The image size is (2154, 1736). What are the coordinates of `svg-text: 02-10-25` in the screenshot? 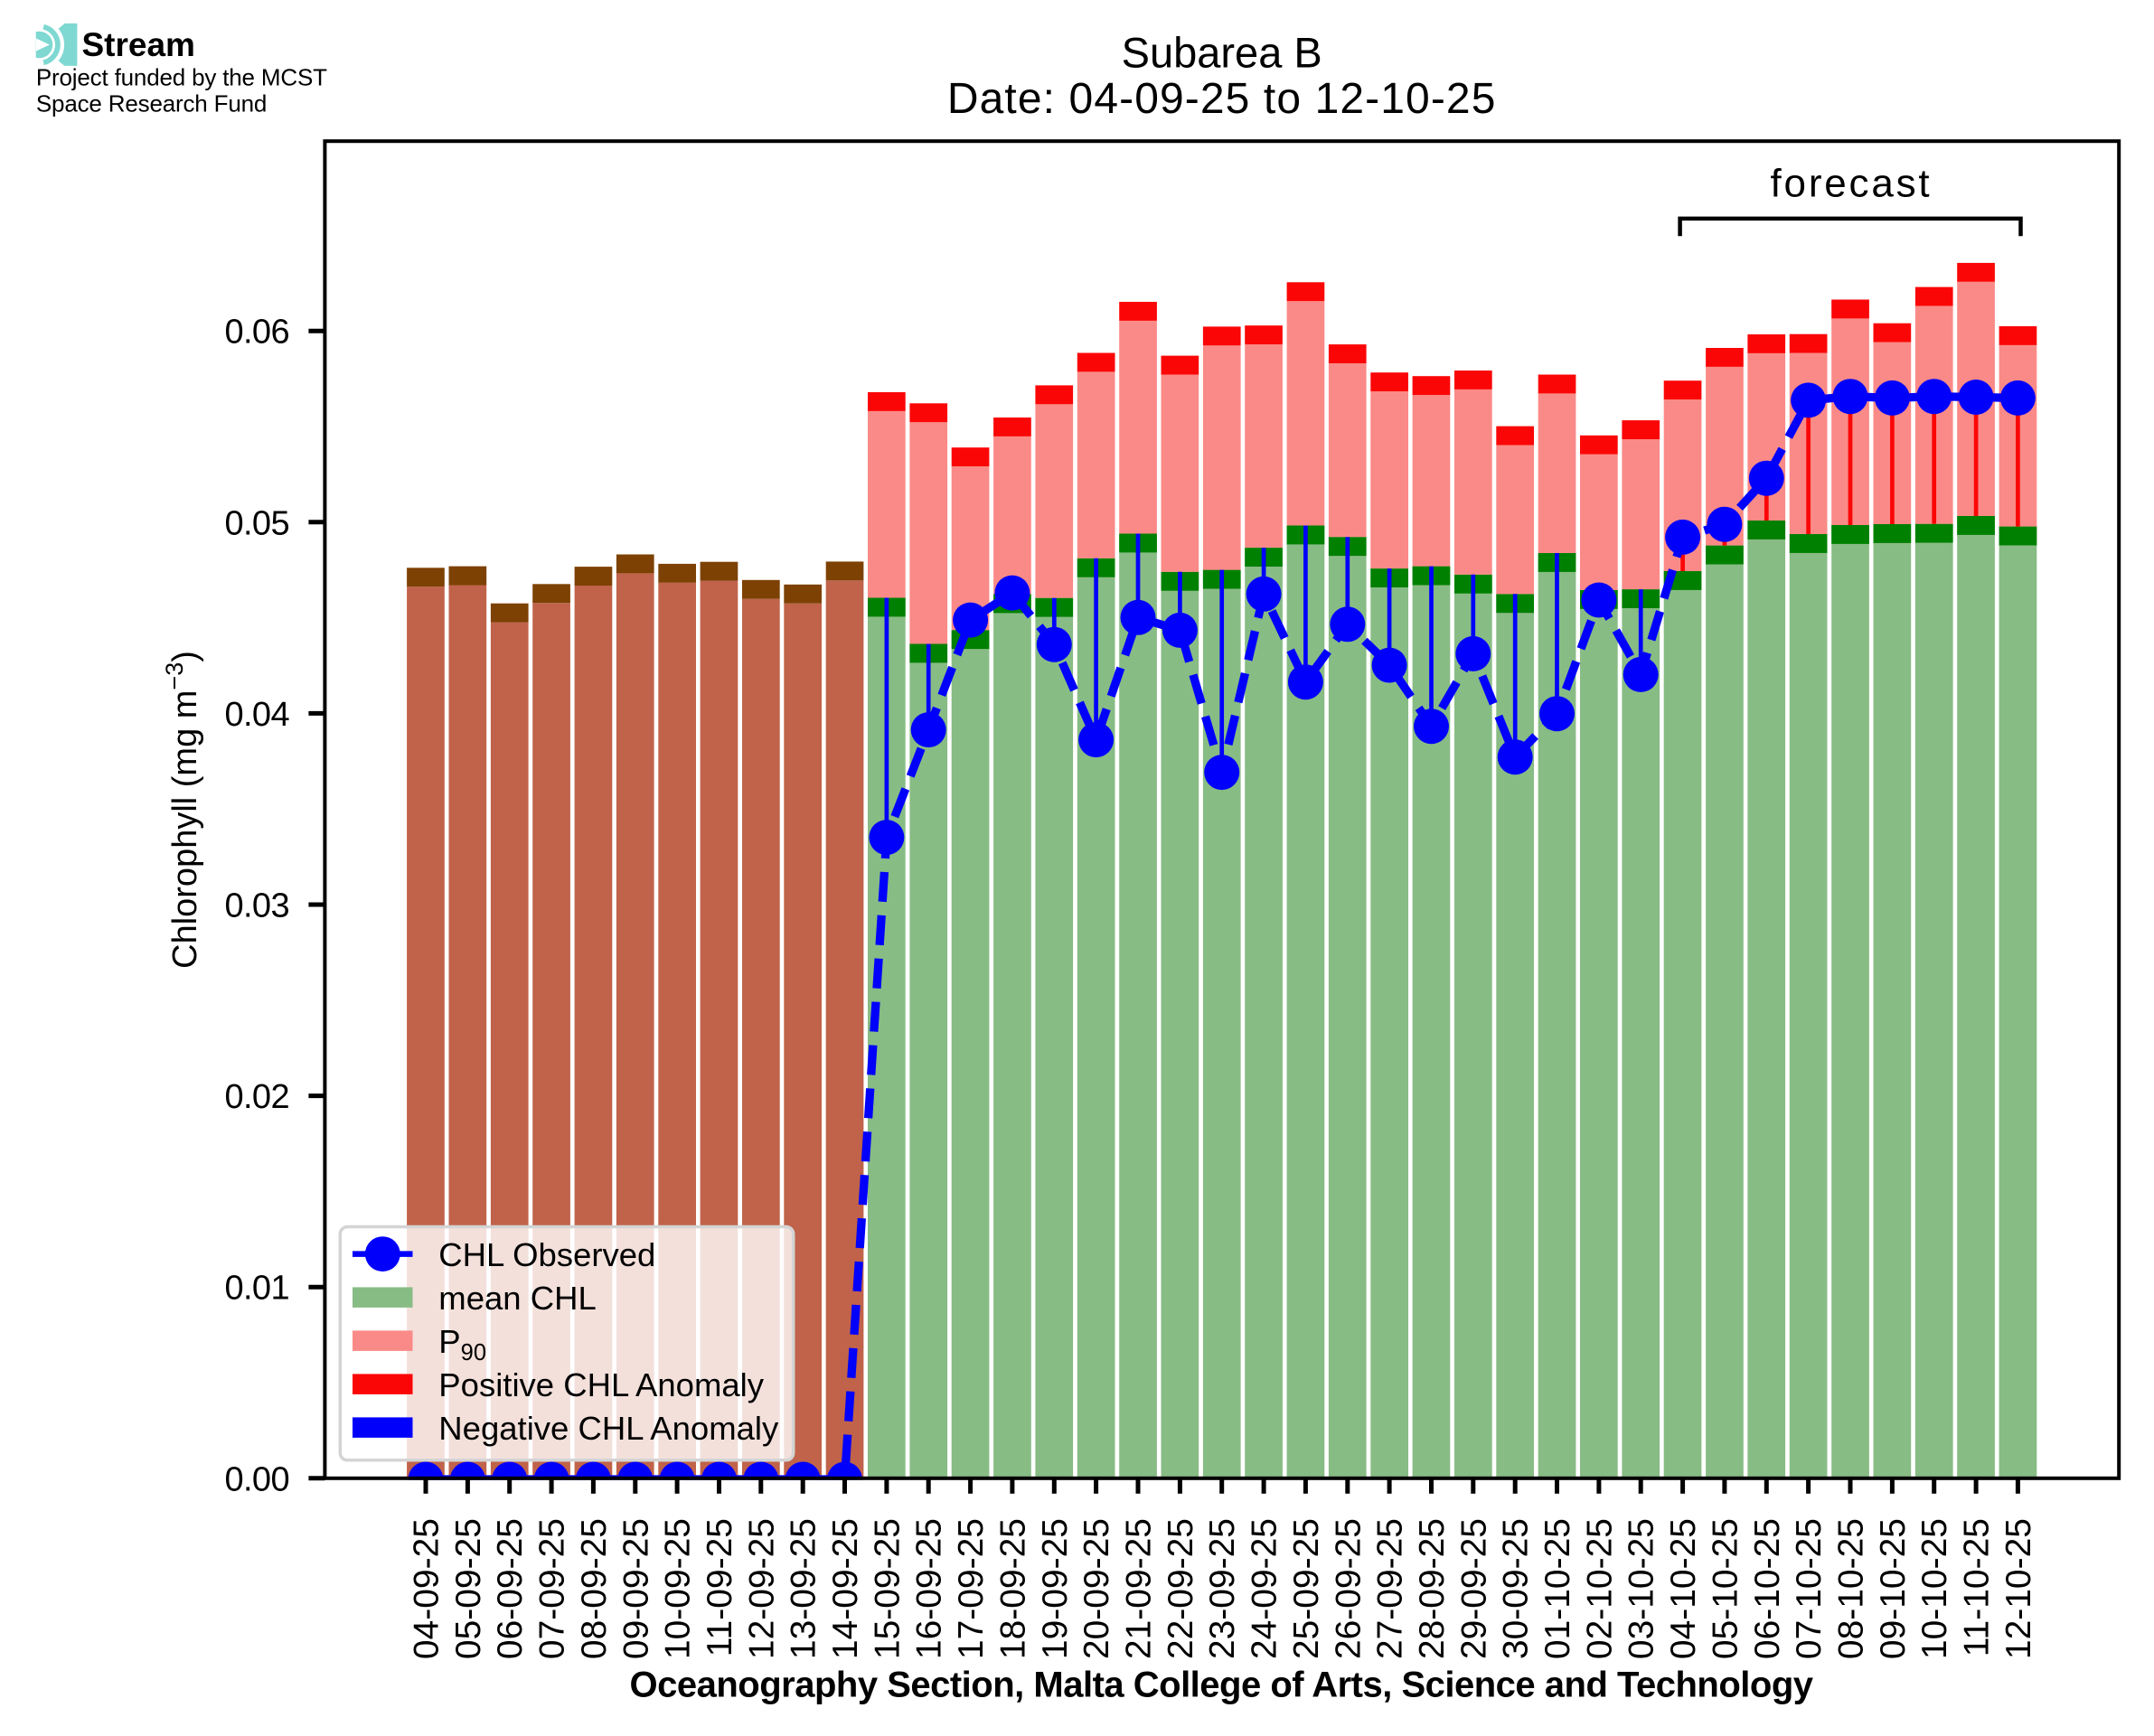 It's located at (1599, 1588).